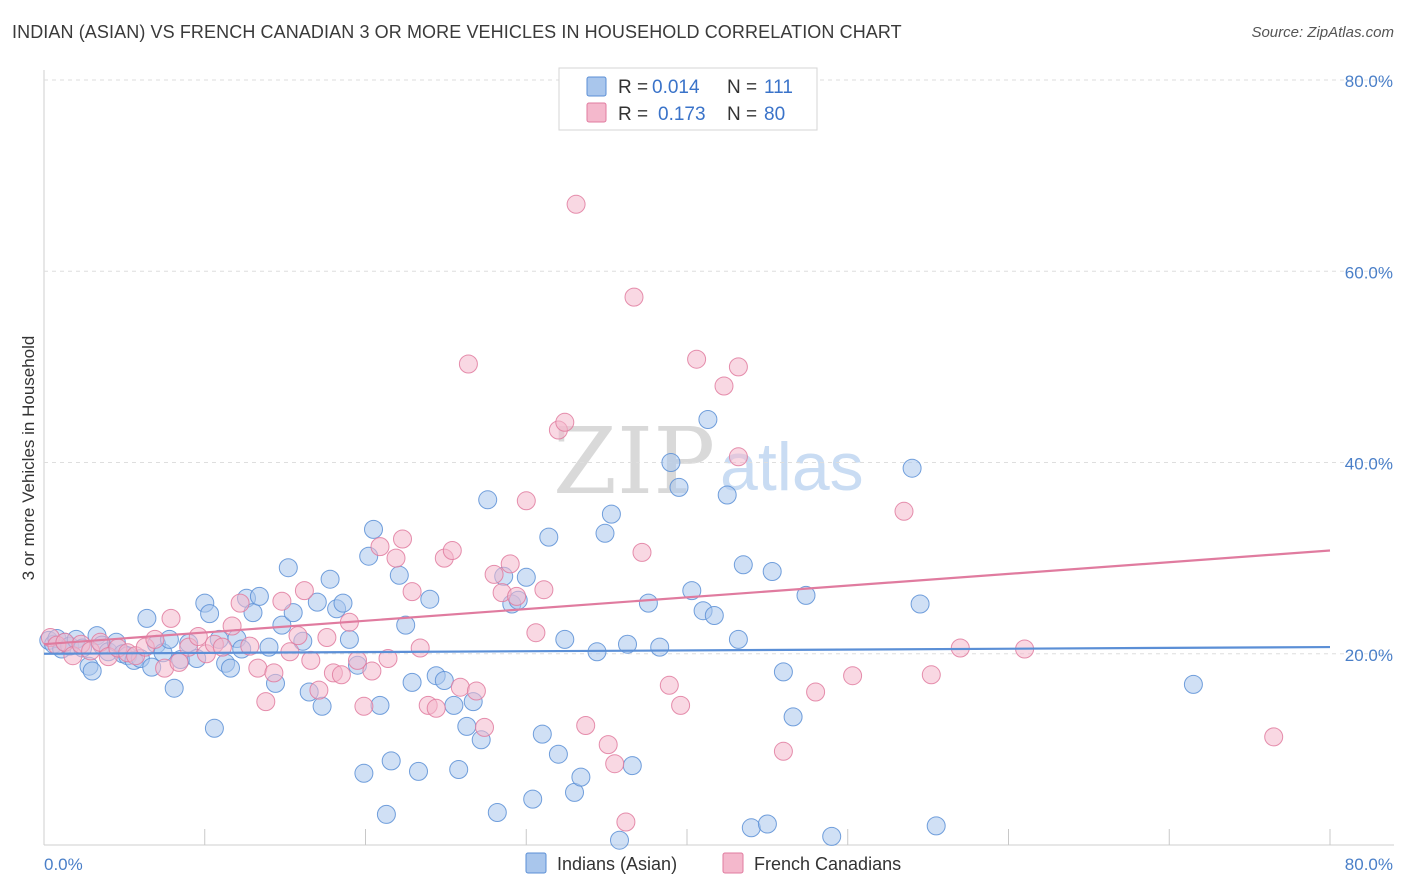 This screenshot has height=892, width=1406. Describe the element at coordinates (682, 114) in the screenshot. I see `legend-r-value-2: 0.173` at that location.